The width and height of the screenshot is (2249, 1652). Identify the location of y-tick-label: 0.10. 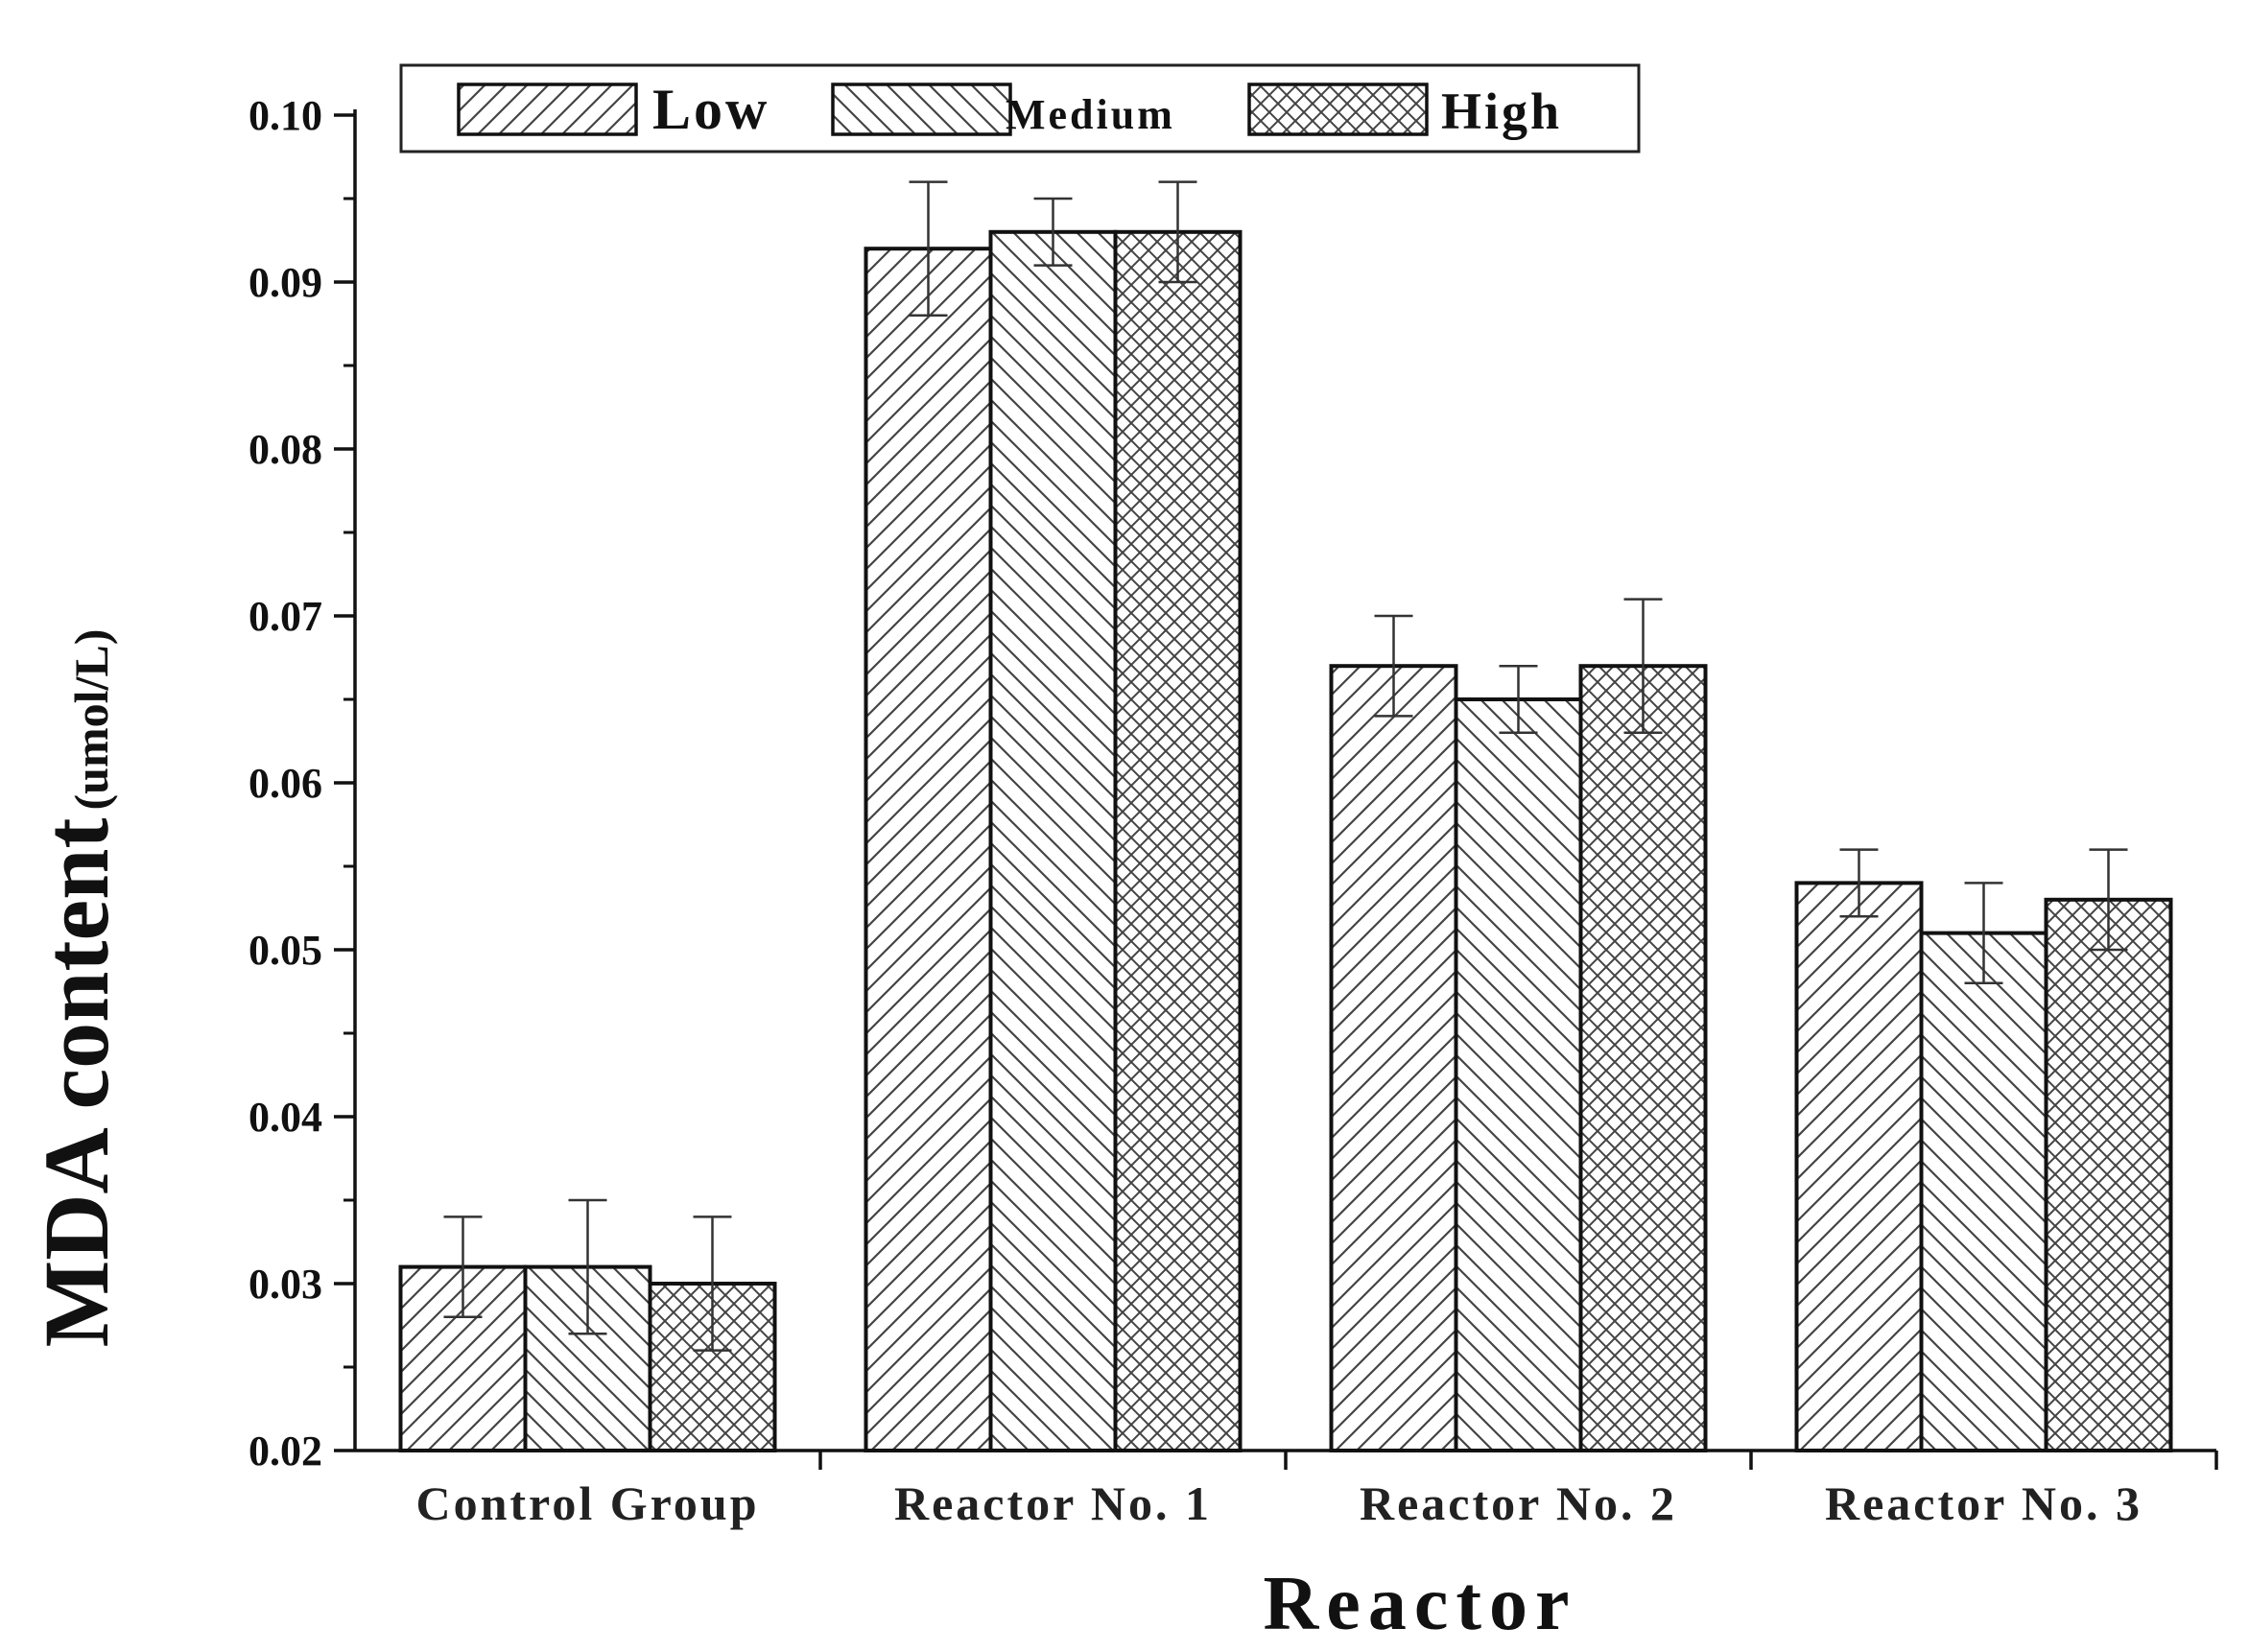
(285, 116).